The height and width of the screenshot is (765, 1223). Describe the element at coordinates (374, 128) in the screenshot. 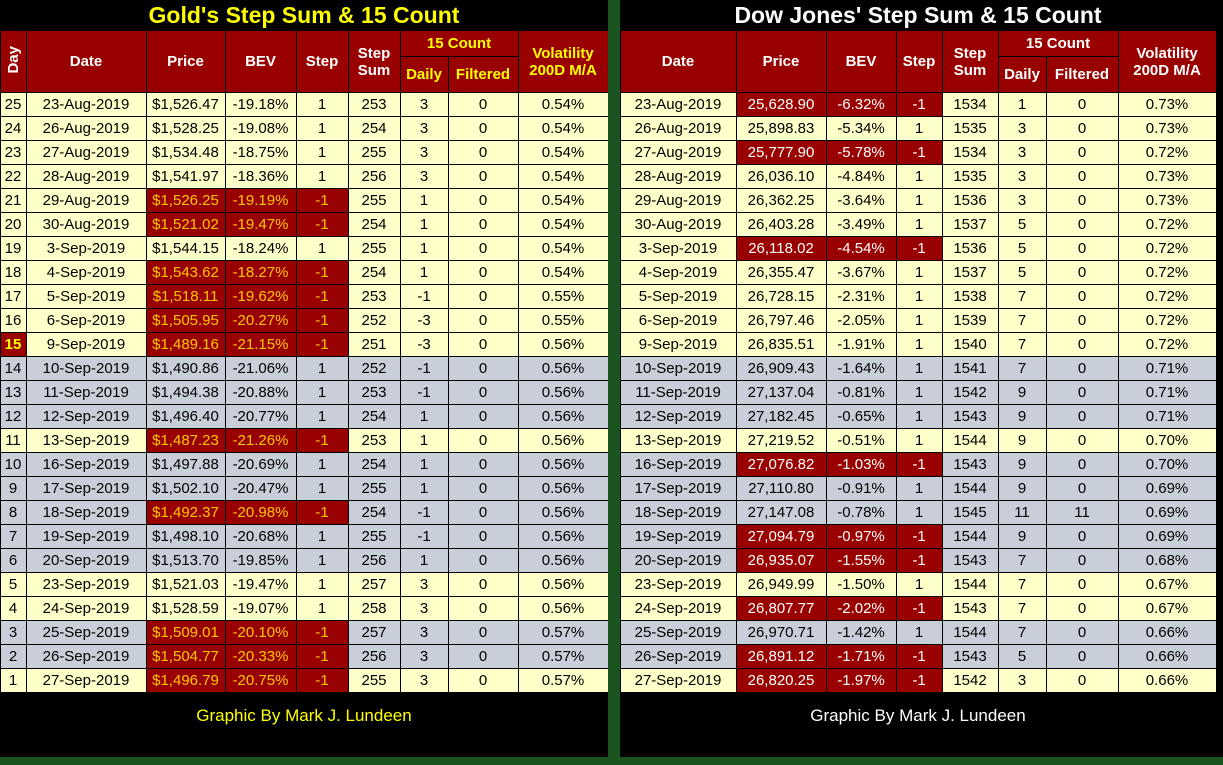

I see `step-sum-cell: 254` at that location.